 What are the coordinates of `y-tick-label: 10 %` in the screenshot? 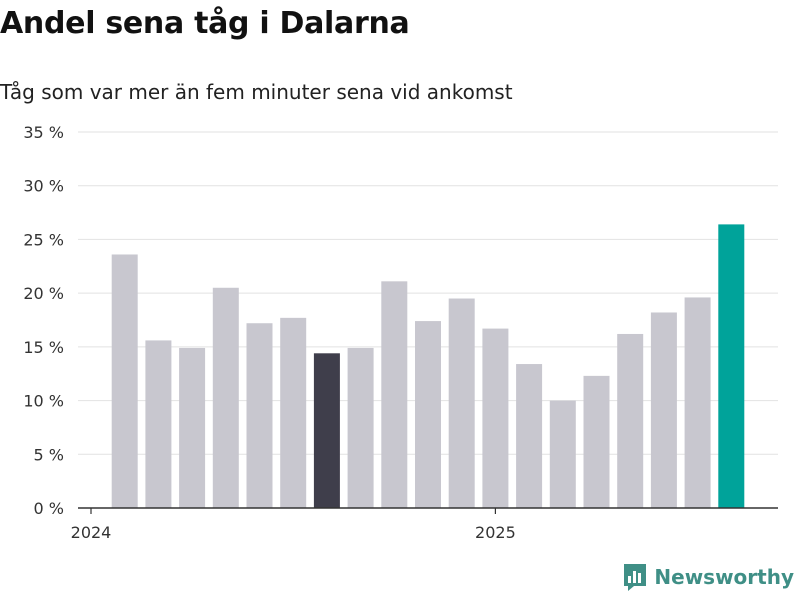 It's located at (43, 401).